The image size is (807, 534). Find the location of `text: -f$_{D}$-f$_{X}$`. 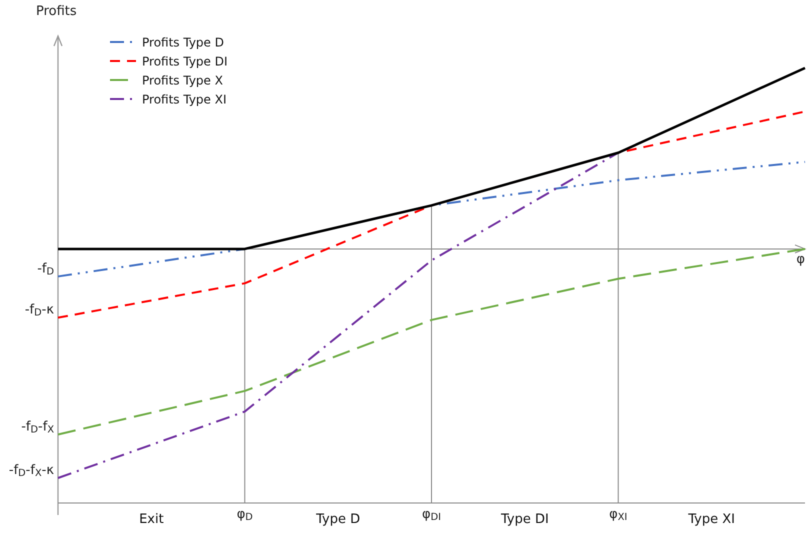

text: -f$_{D}$-f$_{X}$ is located at coordinates (37, 427).